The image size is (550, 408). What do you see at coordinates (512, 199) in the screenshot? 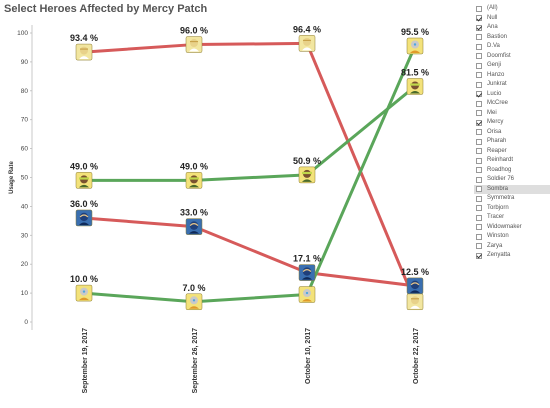
I see `filter-item: Symmetra` at bounding box center [512, 199].